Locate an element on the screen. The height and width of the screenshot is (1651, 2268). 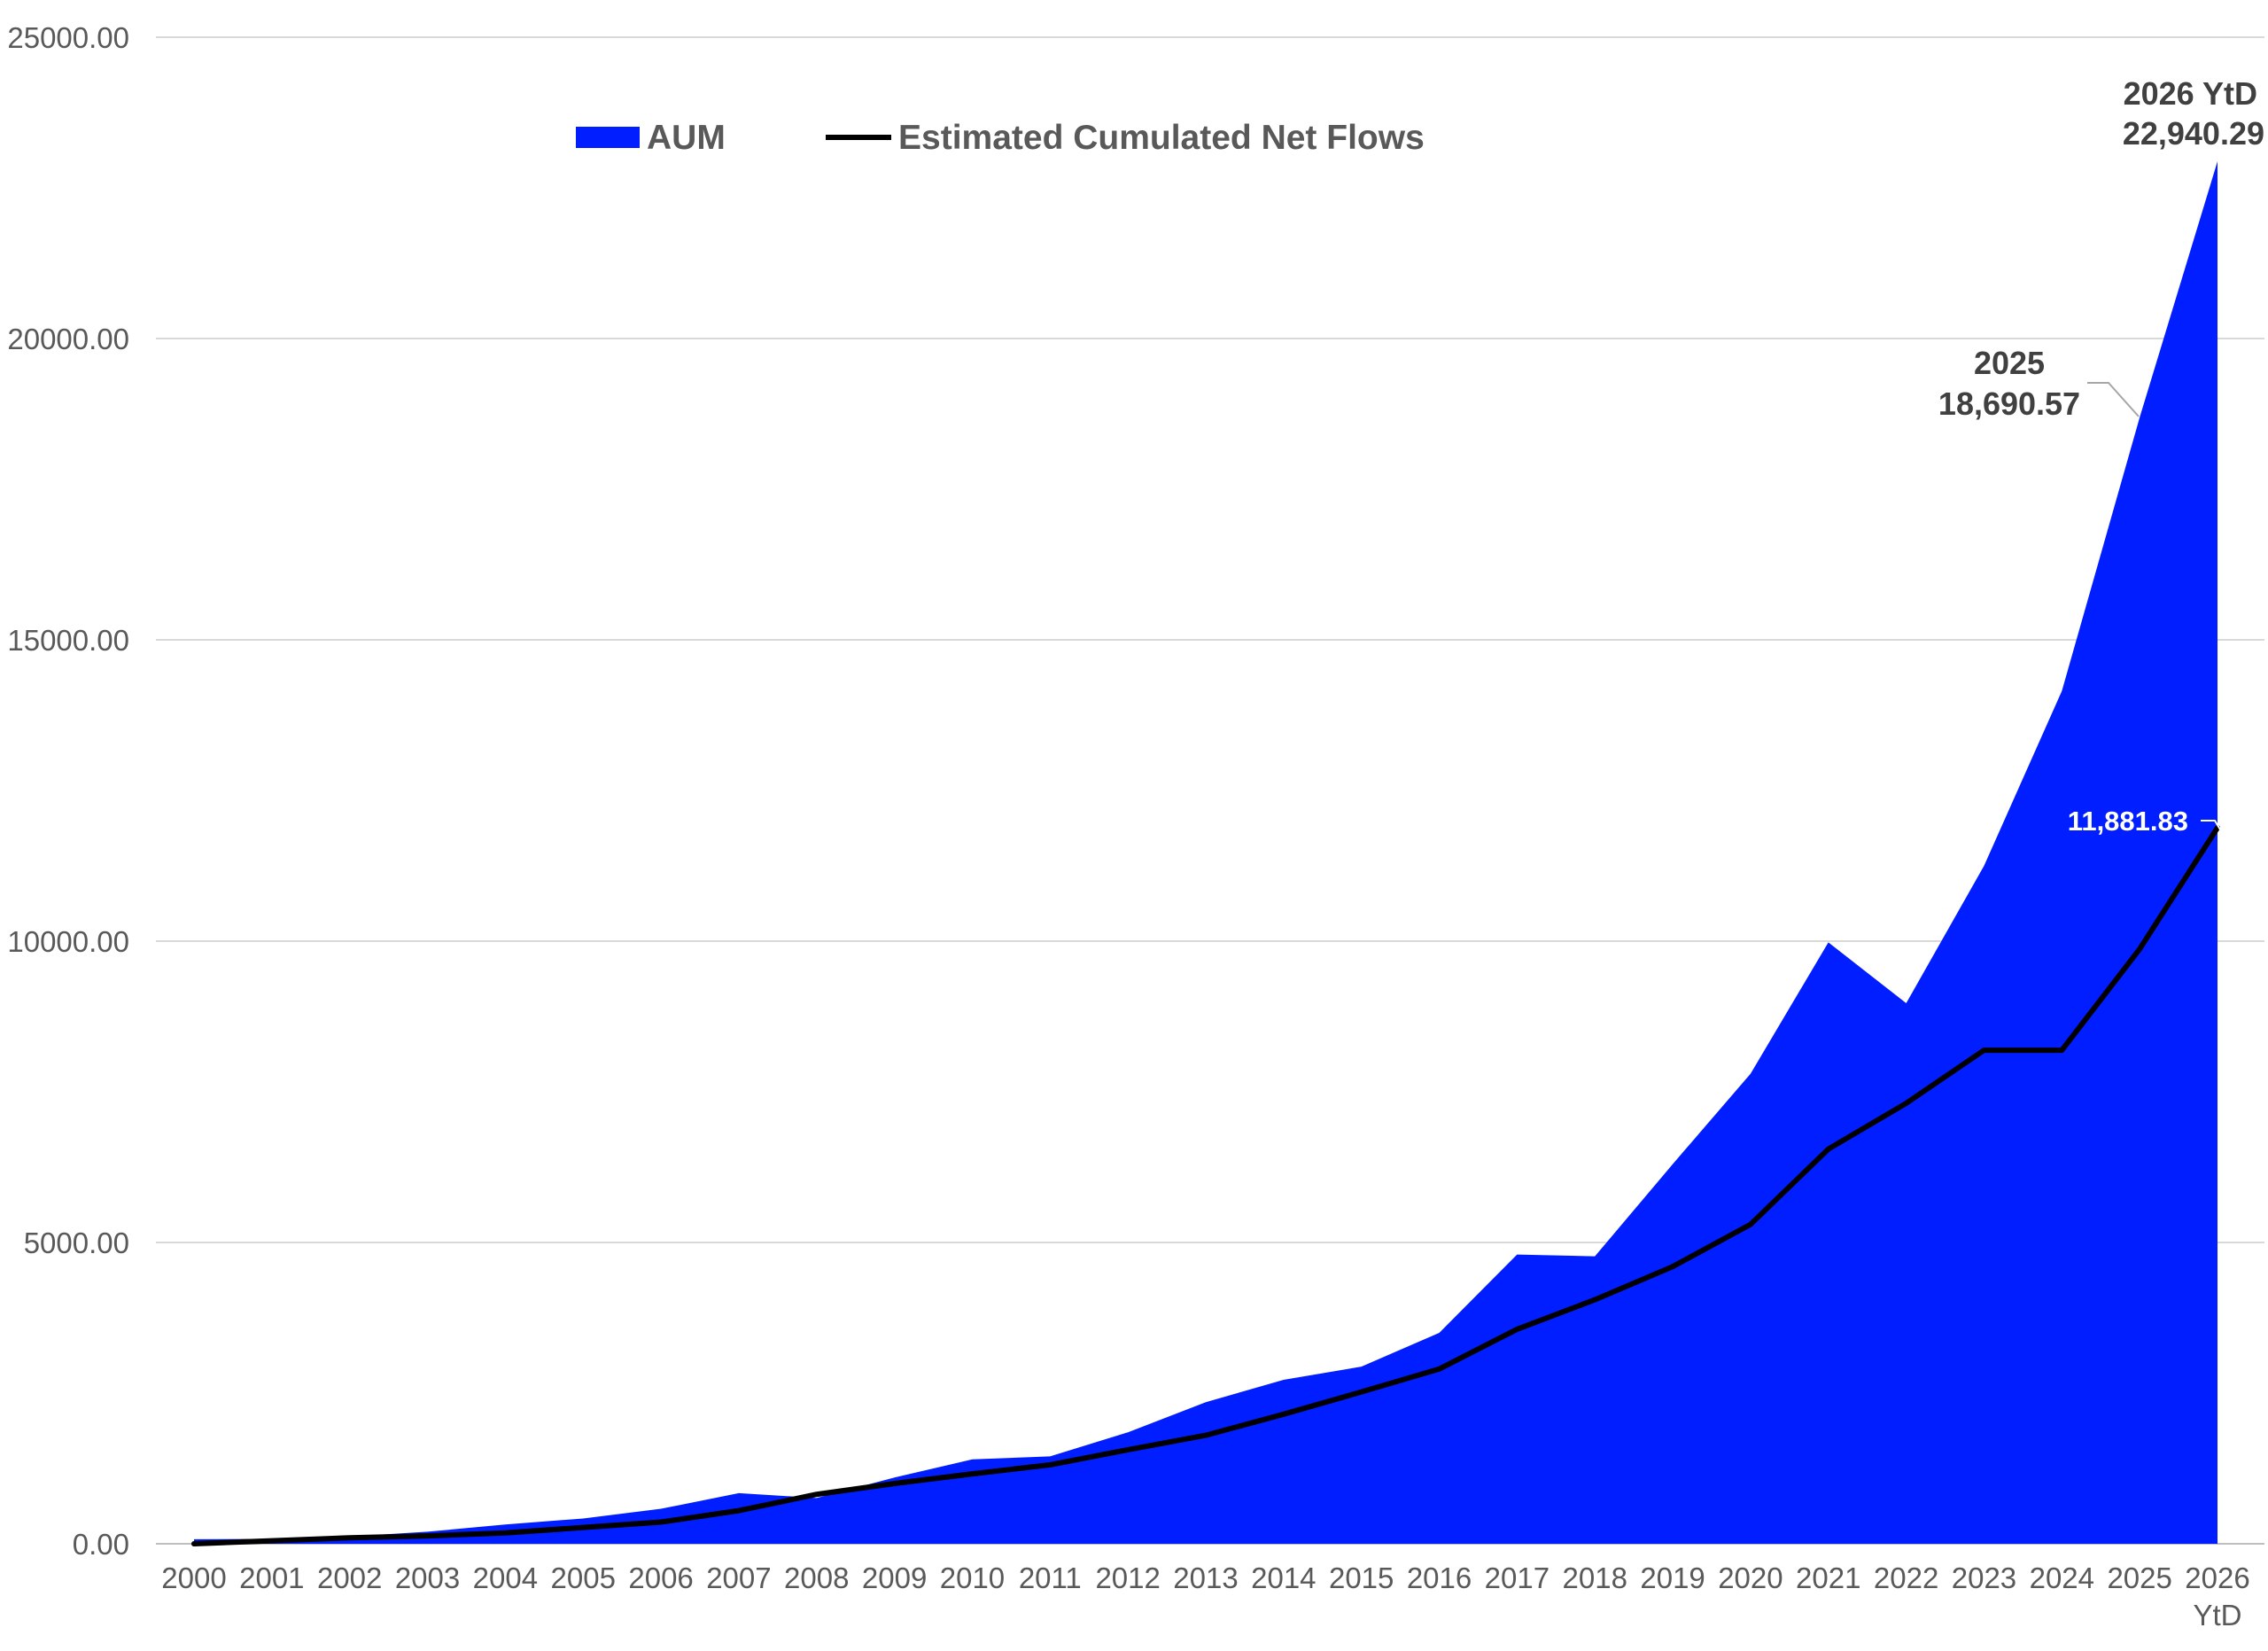
x-tick-label: 2022 is located at coordinates (1906, 1578).